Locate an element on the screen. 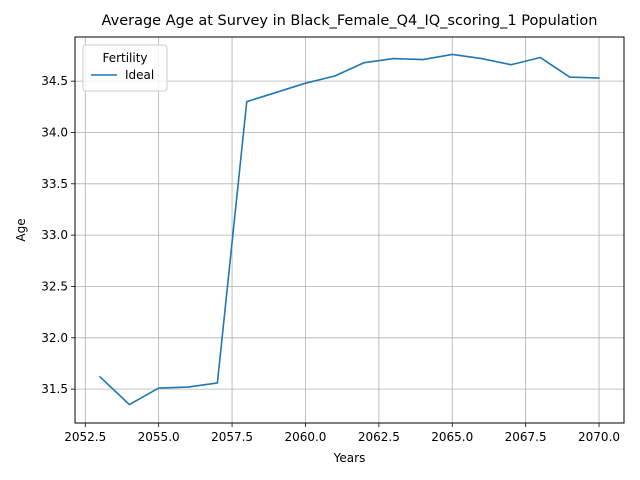  legend: Fertility Ideal is located at coordinates (125, 68).